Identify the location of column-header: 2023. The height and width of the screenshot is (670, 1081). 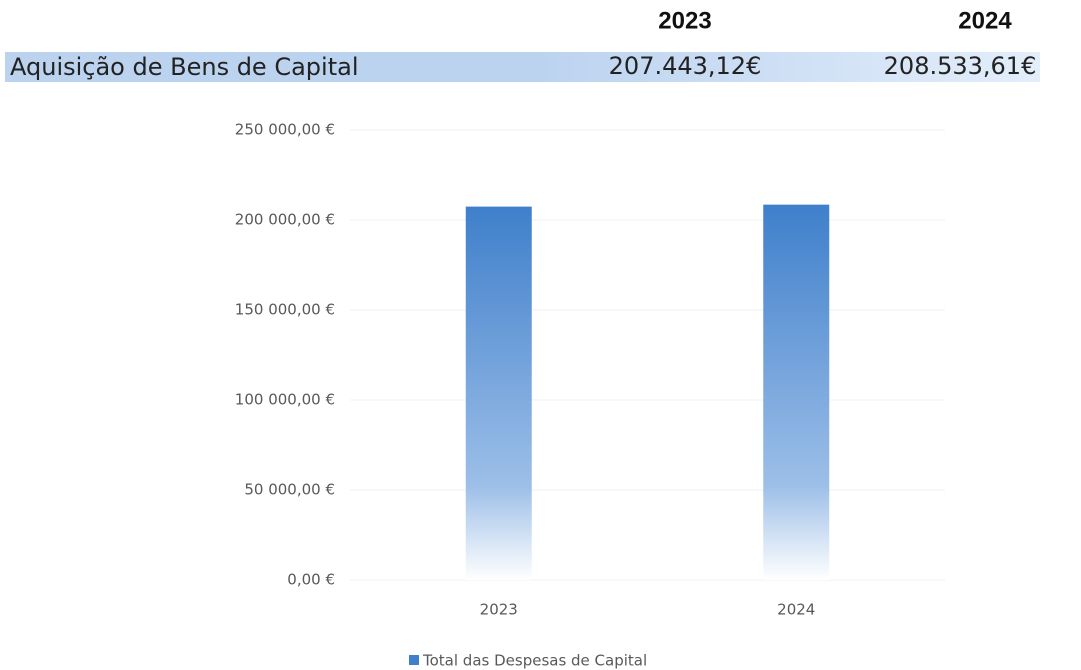
(684, 20).